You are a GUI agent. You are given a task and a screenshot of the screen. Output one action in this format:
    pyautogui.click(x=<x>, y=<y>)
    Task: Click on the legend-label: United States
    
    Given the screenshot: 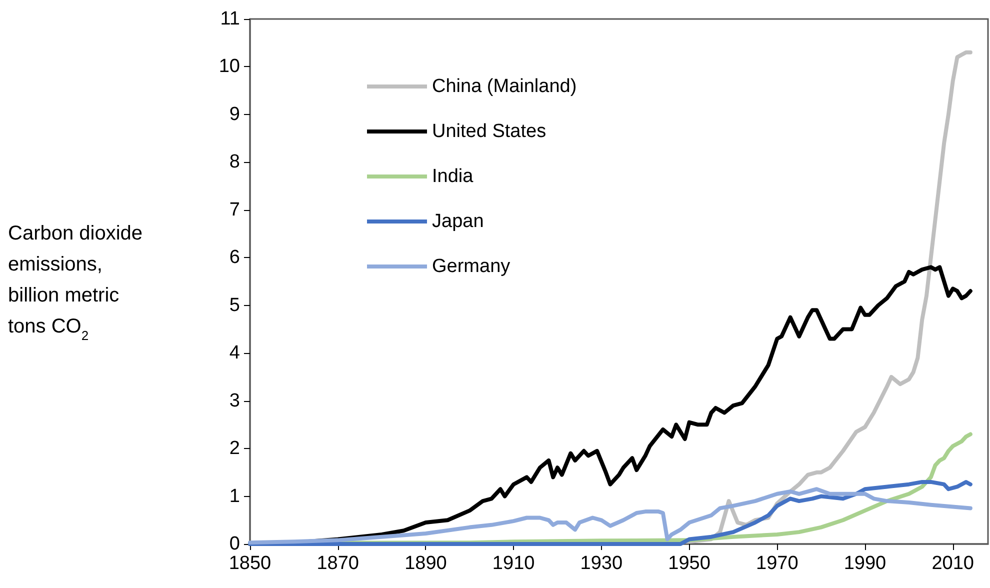 What is the action you would take?
    pyautogui.click(x=489, y=131)
    